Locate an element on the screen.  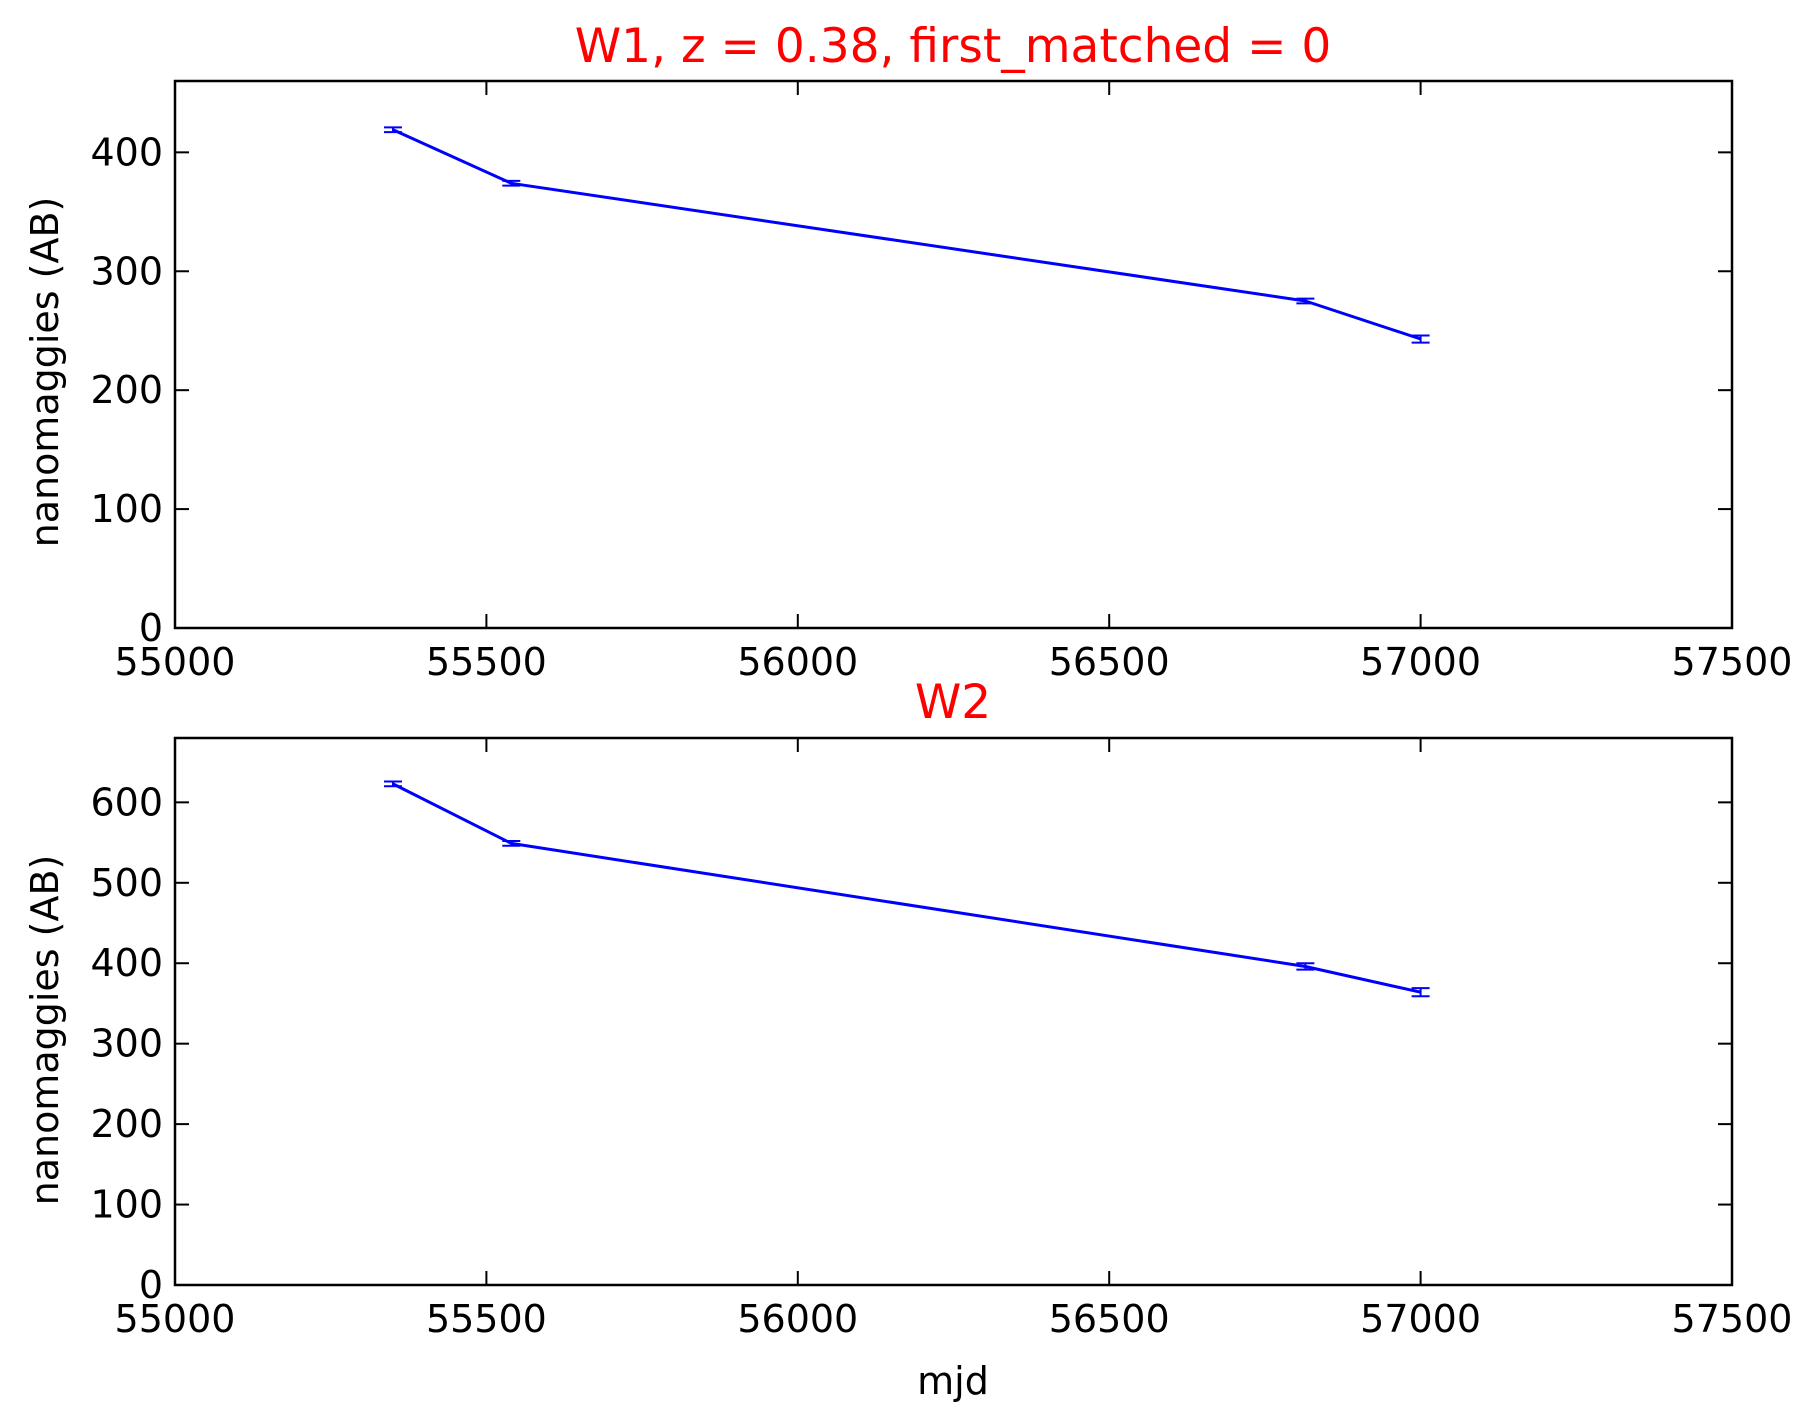
w2-y-tick-label: 500 is located at coordinates (126, 883).